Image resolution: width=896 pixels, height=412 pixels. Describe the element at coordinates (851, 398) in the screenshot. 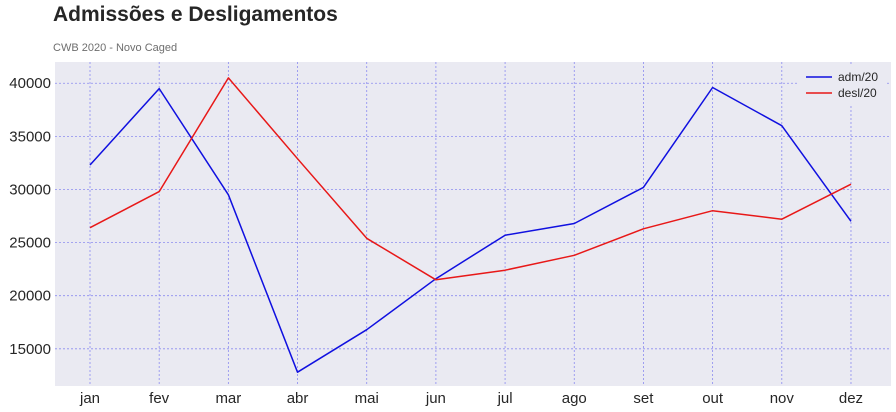

I see `x-tick-label: dez` at that location.